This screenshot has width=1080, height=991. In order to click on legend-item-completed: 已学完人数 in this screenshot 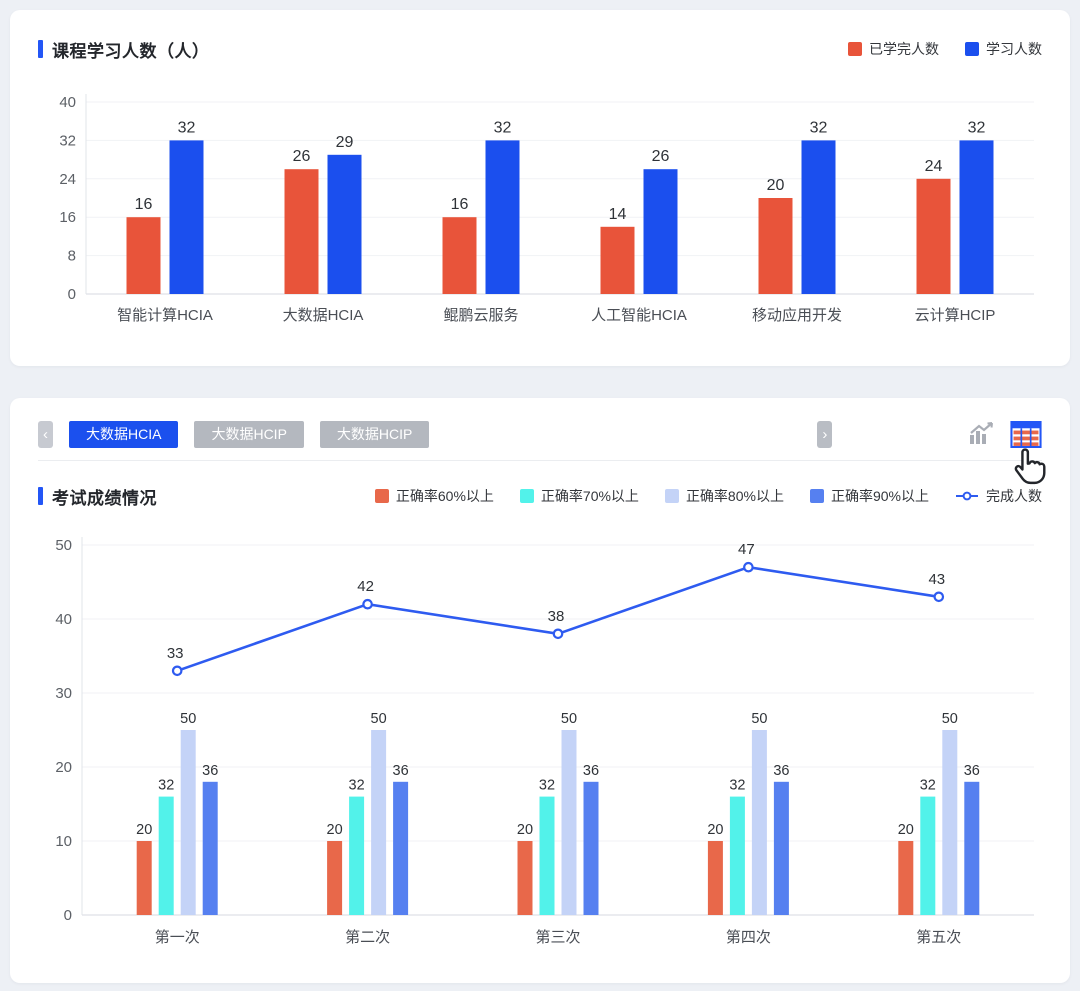, I will do `click(893, 49)`.